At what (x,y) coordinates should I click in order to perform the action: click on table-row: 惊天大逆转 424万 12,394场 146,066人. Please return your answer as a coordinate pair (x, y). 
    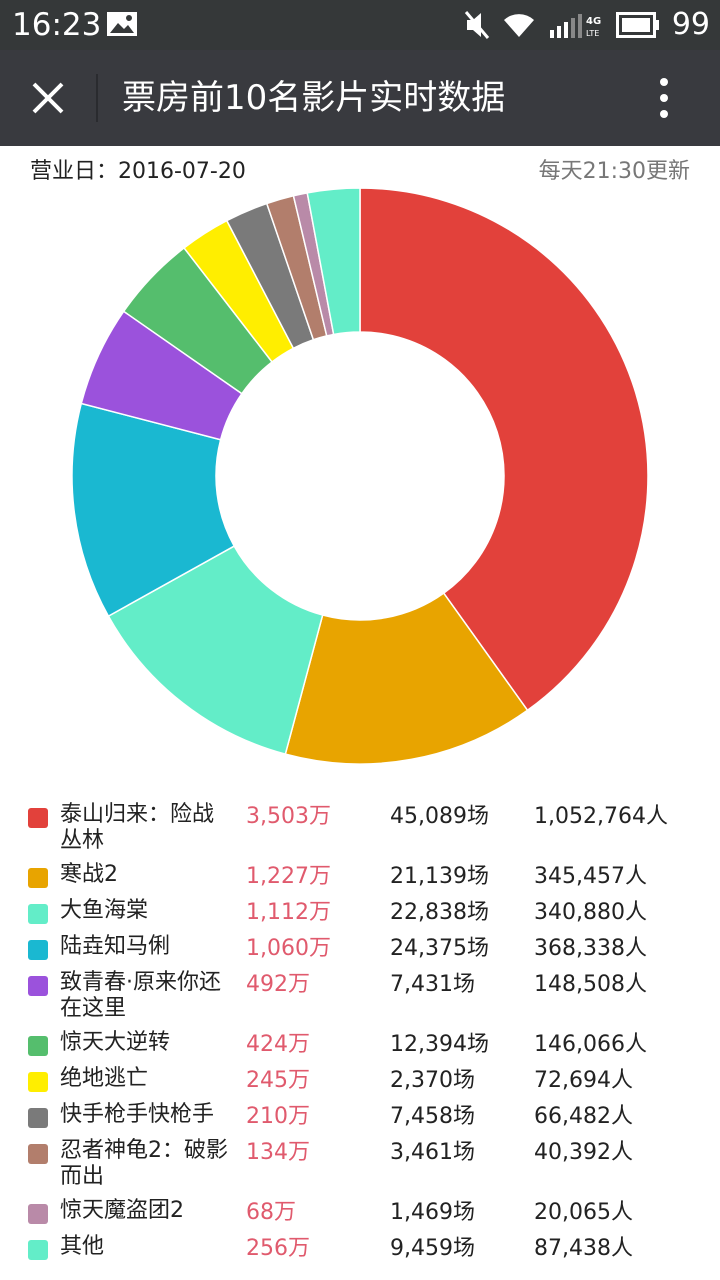
    Looking at the image, I should click on (360, 1046).